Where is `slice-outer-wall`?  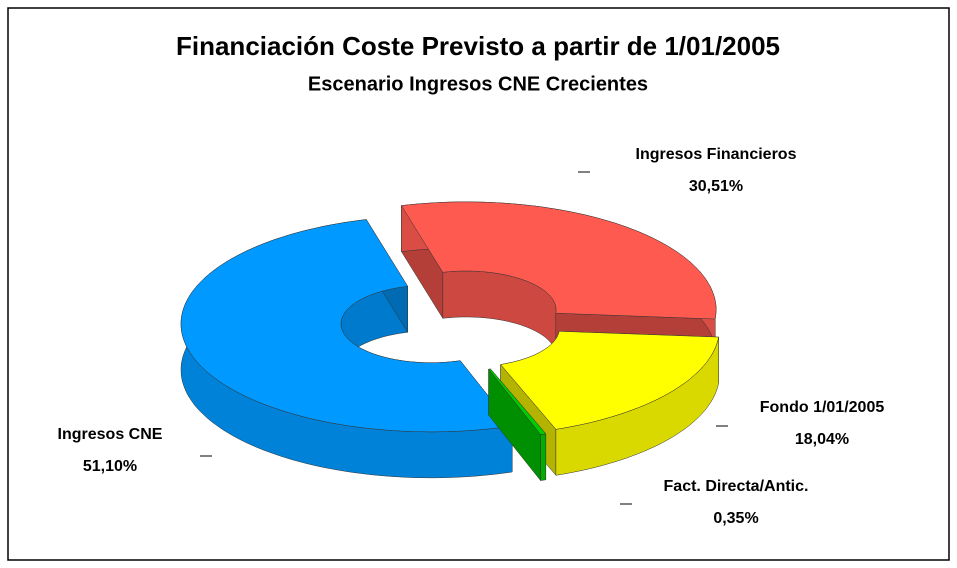 slice-outer-wall is located at coordinates (543, 457).